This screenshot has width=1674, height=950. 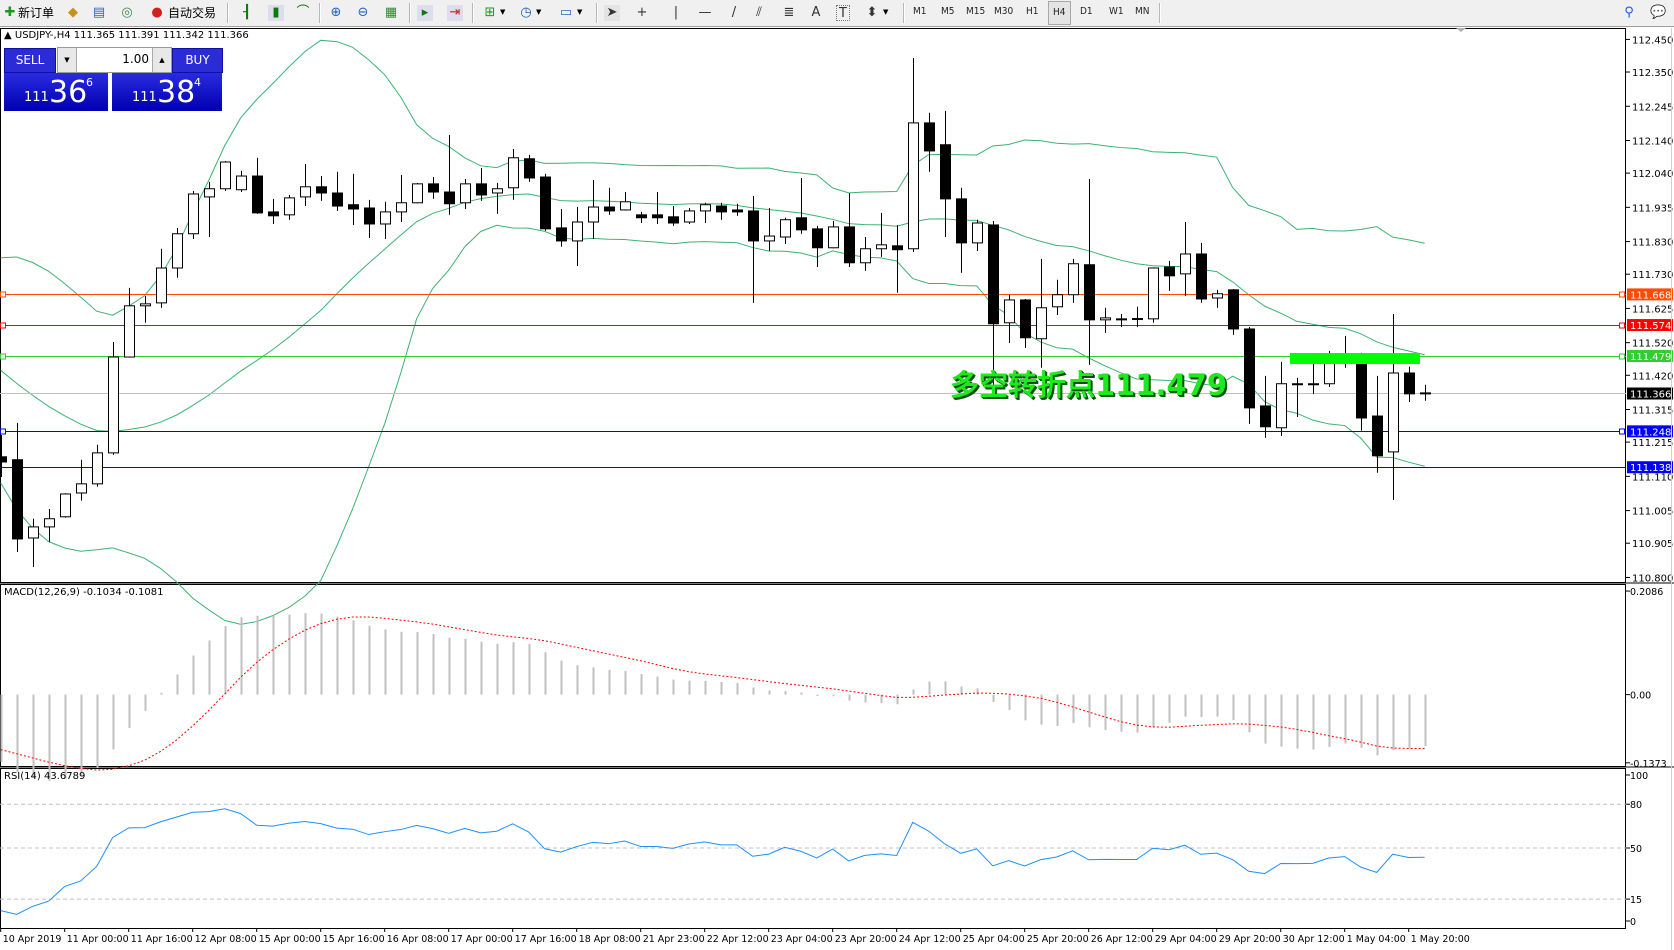 What do you see at coordinates (1636, 900) in the screenshot?
I see `rsi-axis-label: 15` at bounding box center [1636, 900].